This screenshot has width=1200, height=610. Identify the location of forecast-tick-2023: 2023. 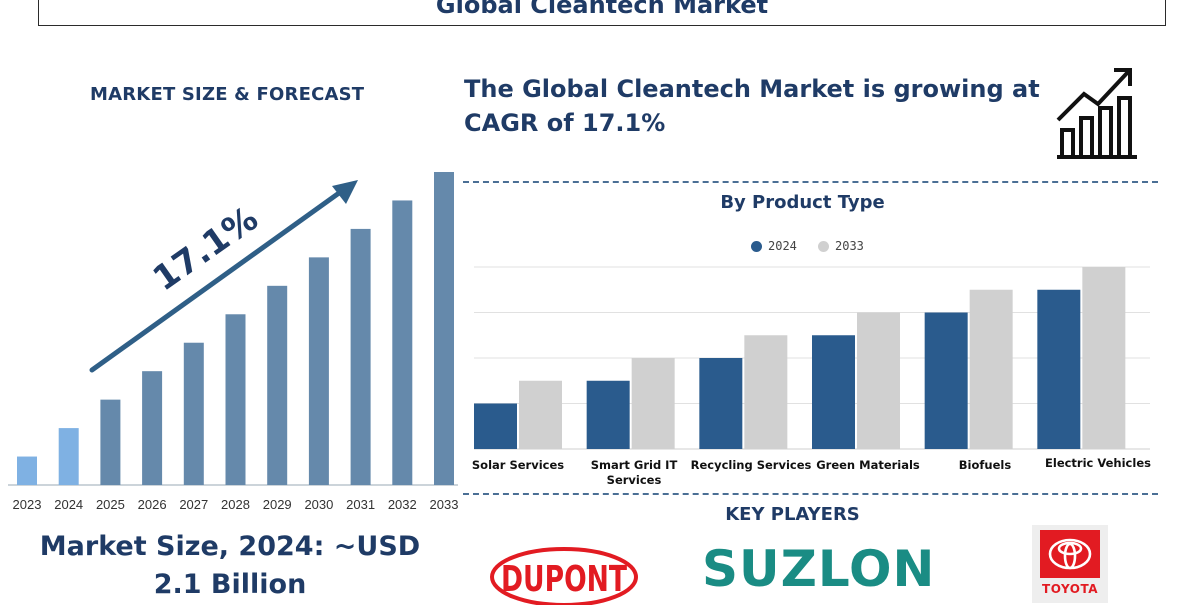
(27, 503).